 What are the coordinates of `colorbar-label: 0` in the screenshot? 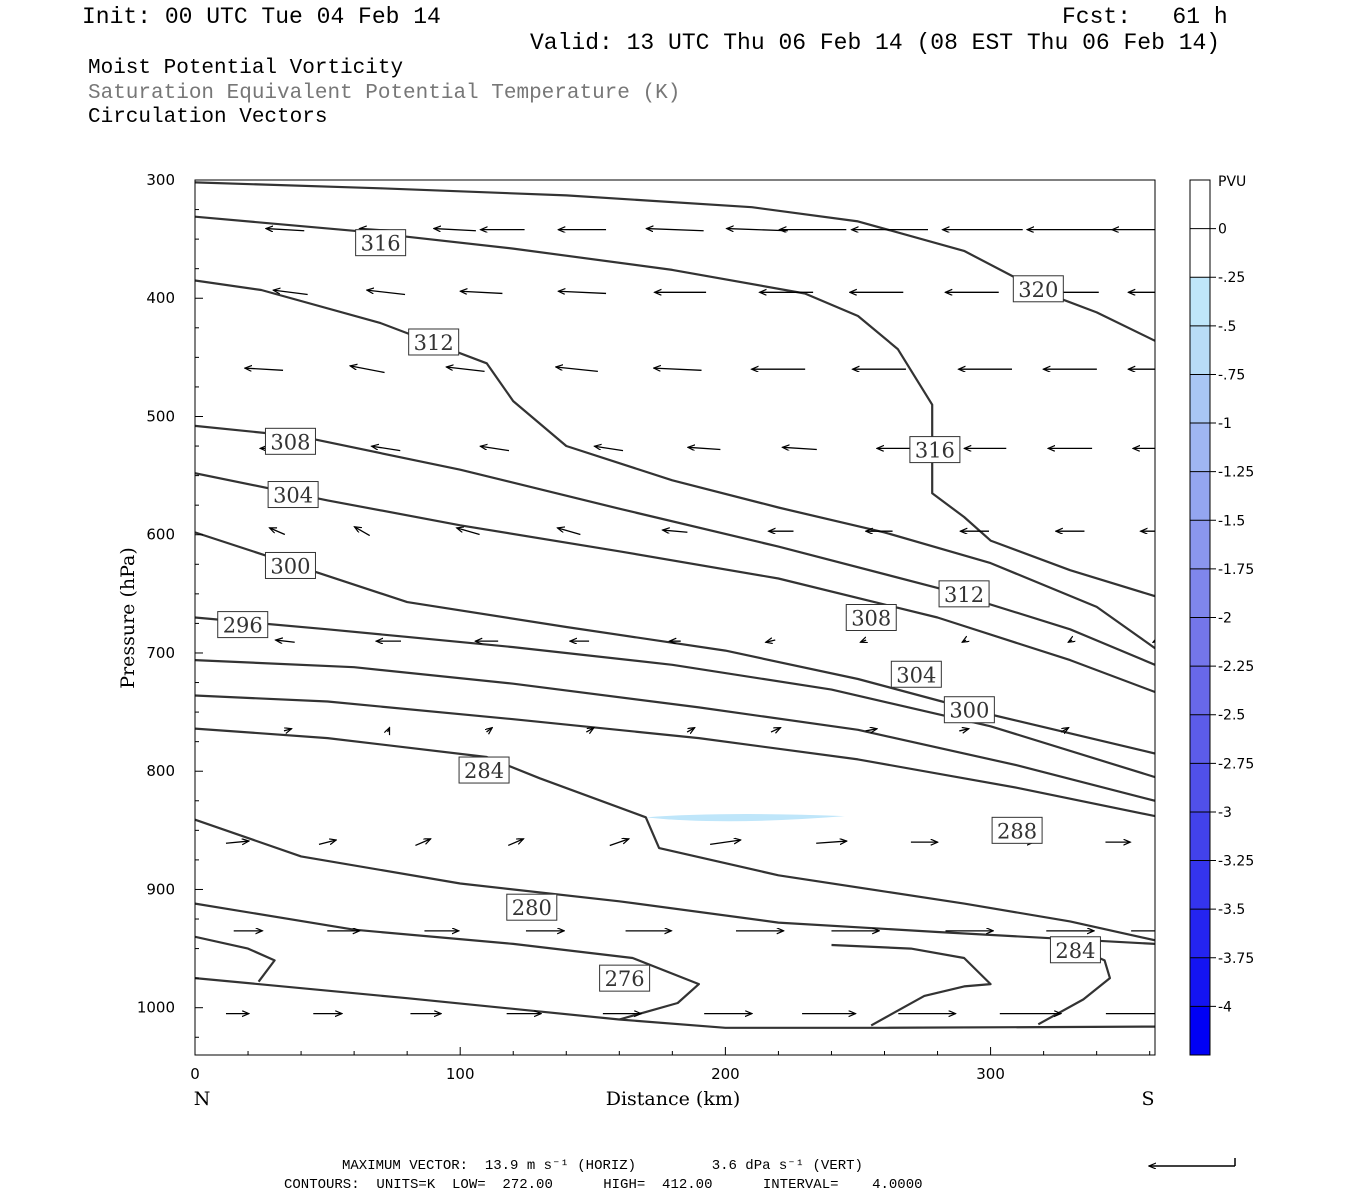 It's located at (1222, 230).